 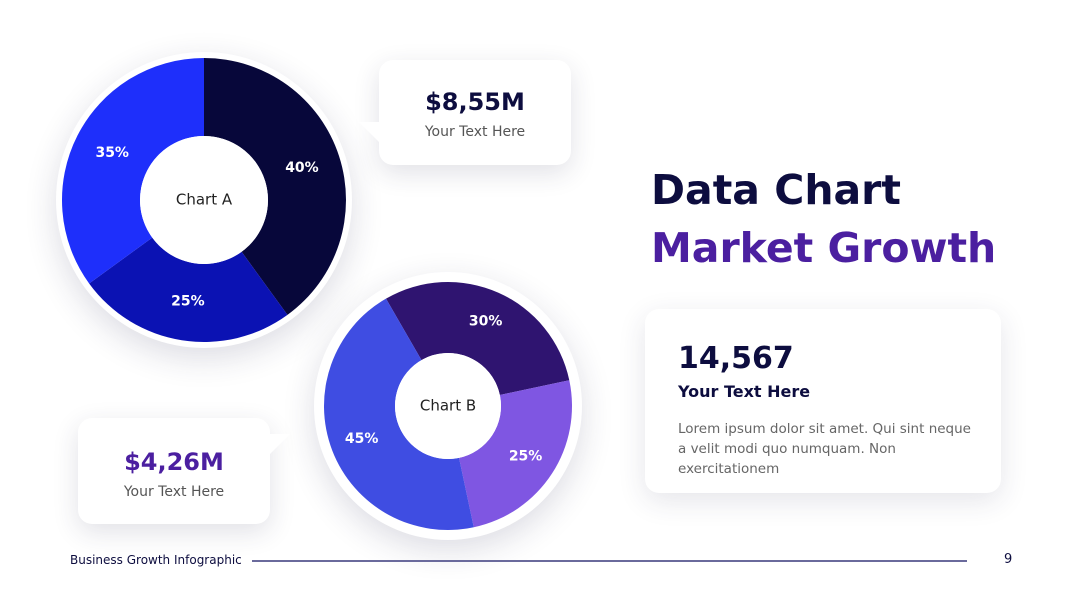 What do you see at coordinates (736, 358) in the screenshot?
I see `stat-number: 14,567` at bounding box center [736, 358].